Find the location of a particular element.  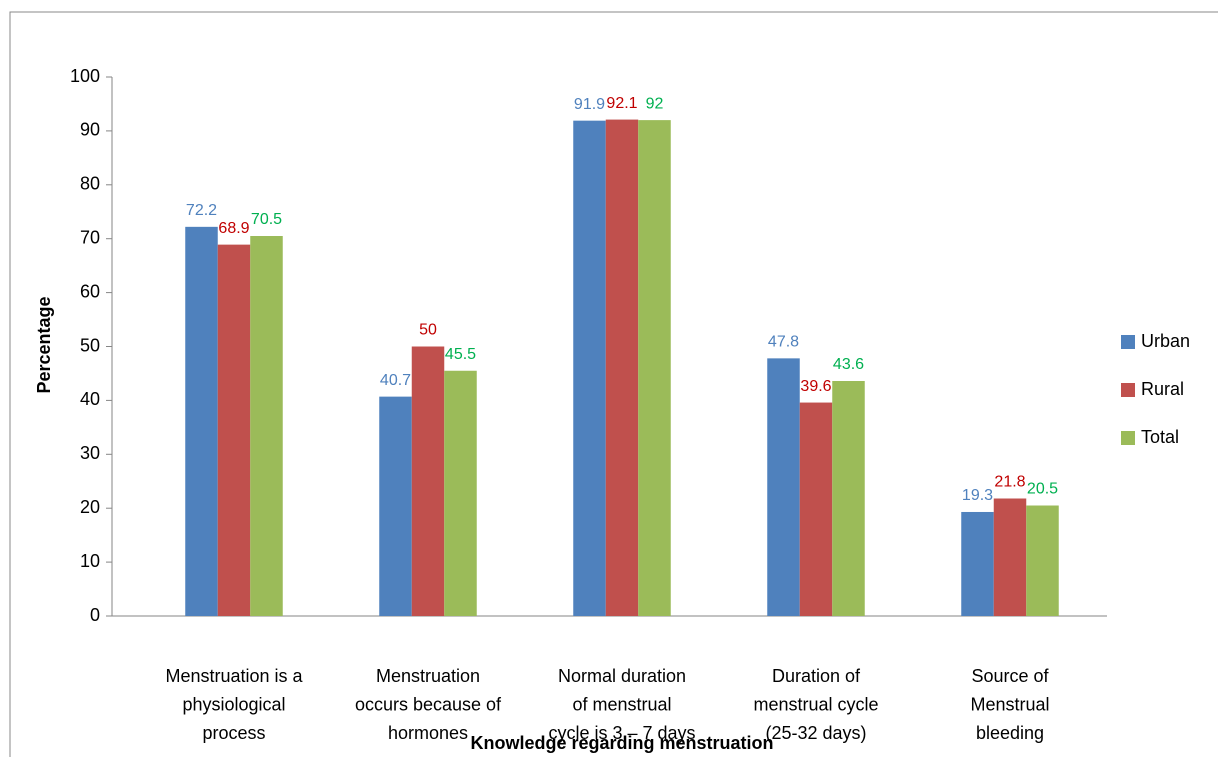

value-label: 45.5 is located at coordinates (460, 354).